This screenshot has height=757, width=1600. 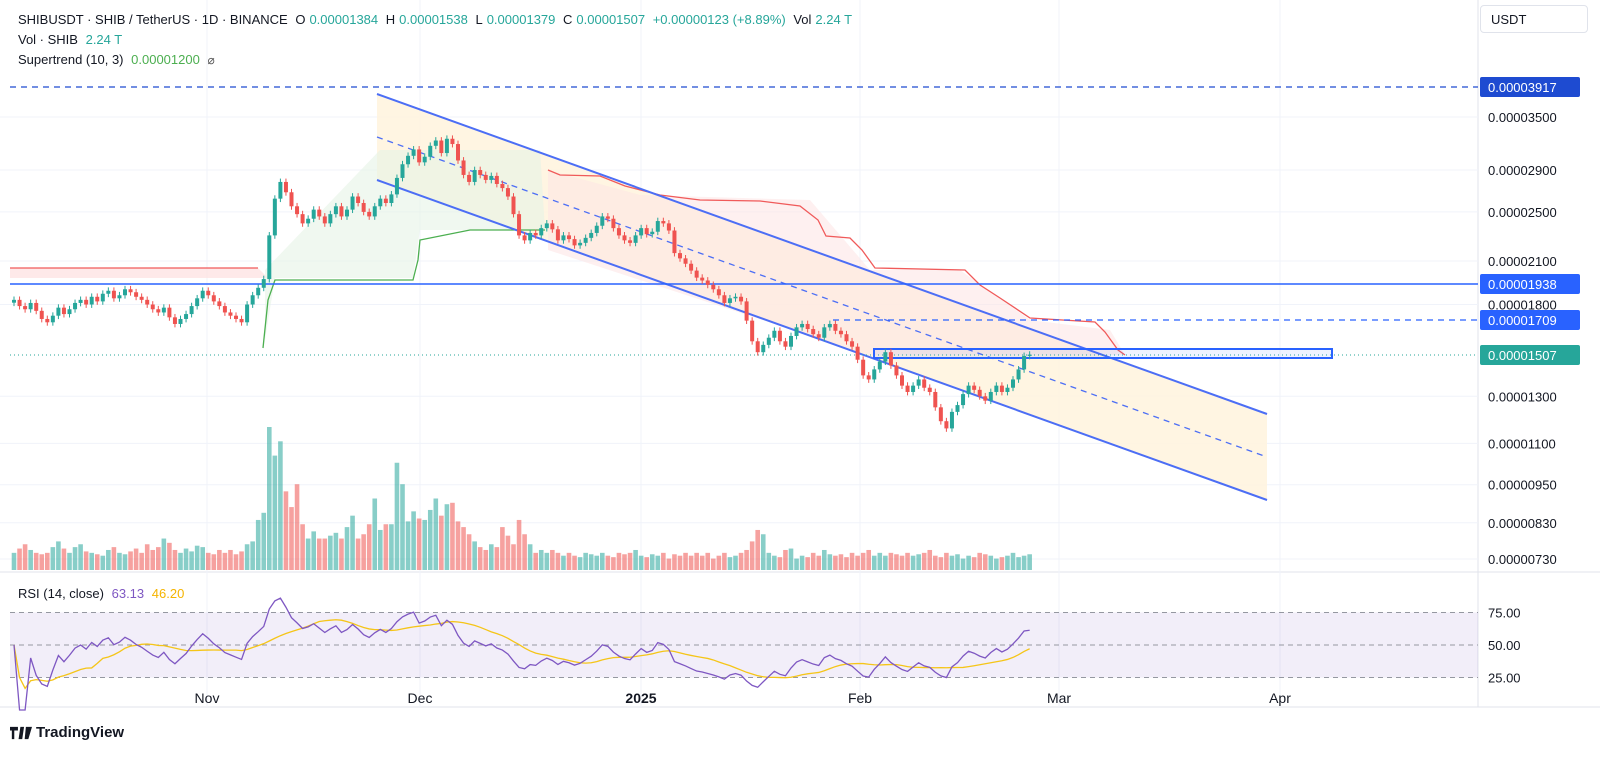 I want to click on rsi-line, so click(x=521, y=654).